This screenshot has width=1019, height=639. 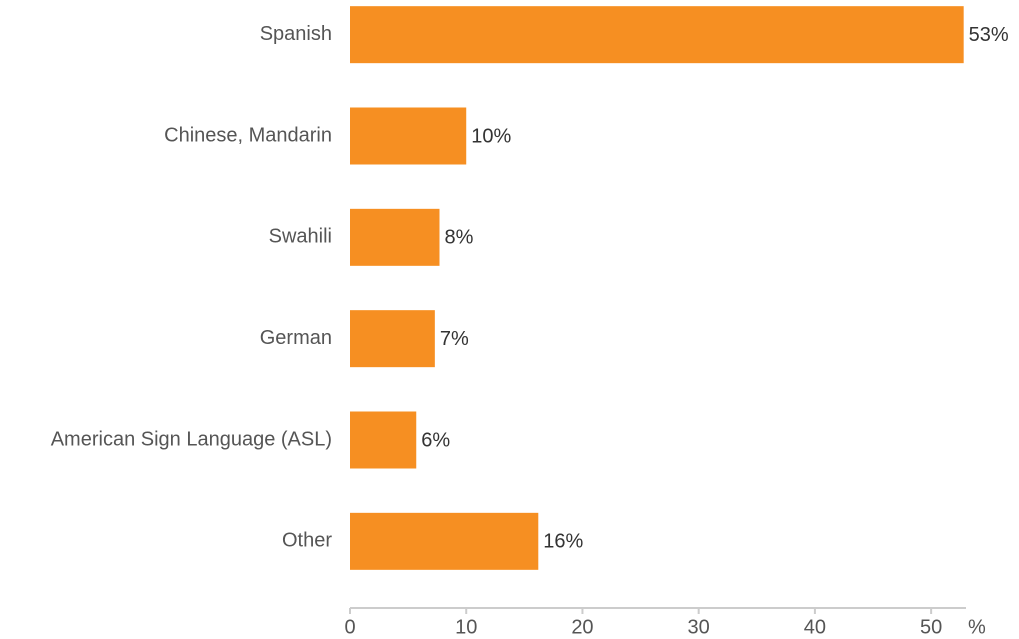 What do you see at coordinates (815, 627) in the screenshot?
I see `x-tick-label: 40` at bounding box center [815, 627].